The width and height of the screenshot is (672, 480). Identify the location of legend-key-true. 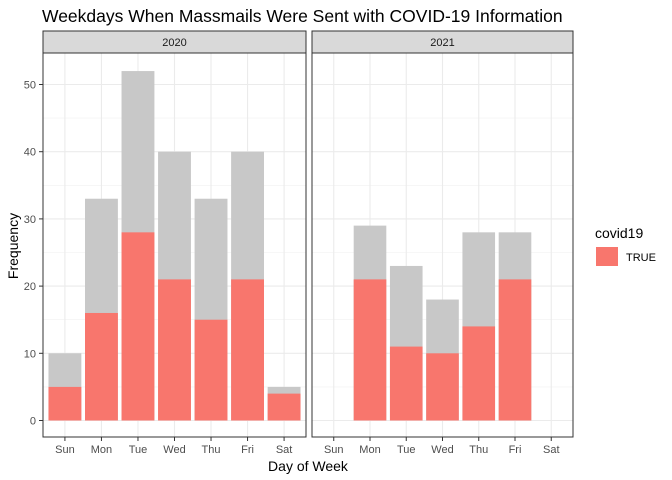
(607, 256).